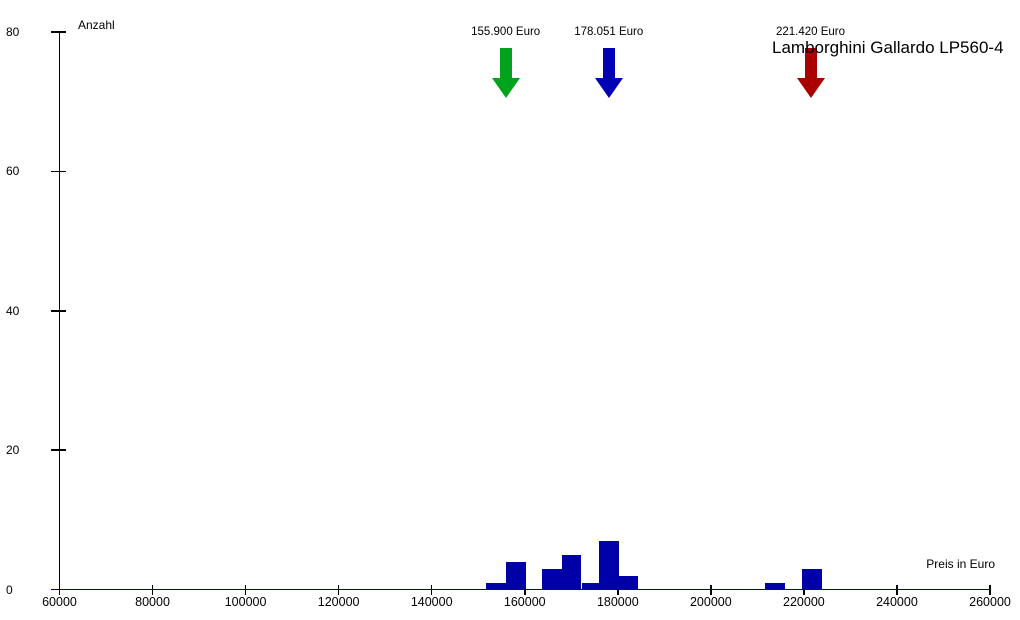 Image resolution: width=1020 pixels, height=620 pixels. I want to click on y-axis-line, so click(59, 311).